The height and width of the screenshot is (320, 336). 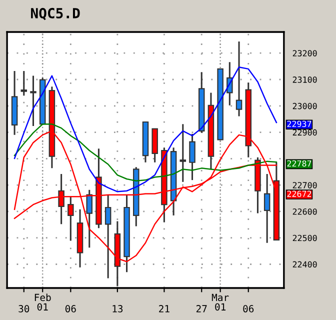 What do you see at coordinates (55, 14) in the screenshot?
I see `chart-title: NQC5.D` at bounding box center [55, 14].